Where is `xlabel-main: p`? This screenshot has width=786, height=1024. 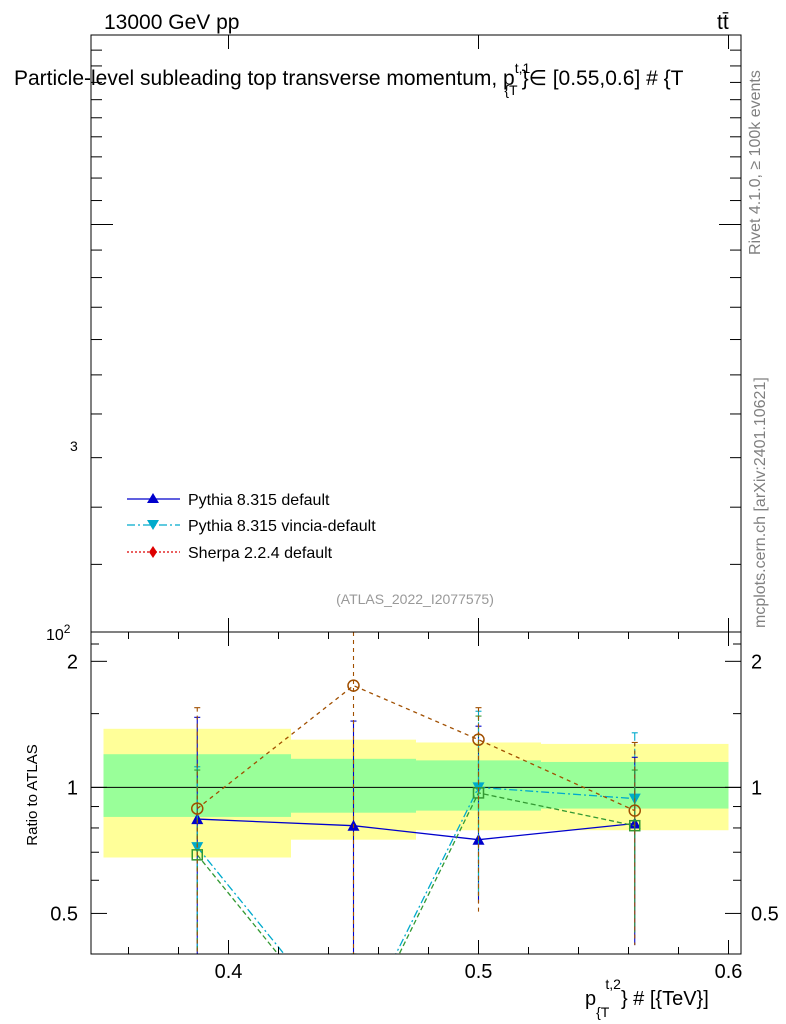
xlabel-main: p is located at coordinates (590, 999).